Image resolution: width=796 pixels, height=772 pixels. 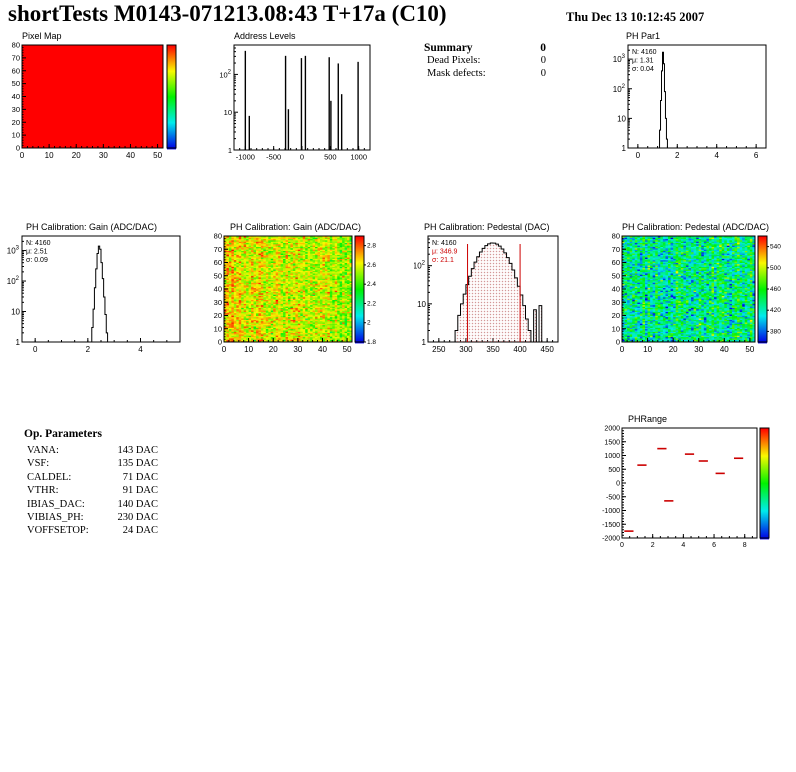 What do you see at coordinates (63, 434) in the screenshot?
I see `op-parameters-title: Op. Parameters` at bounding box center [63, 434].